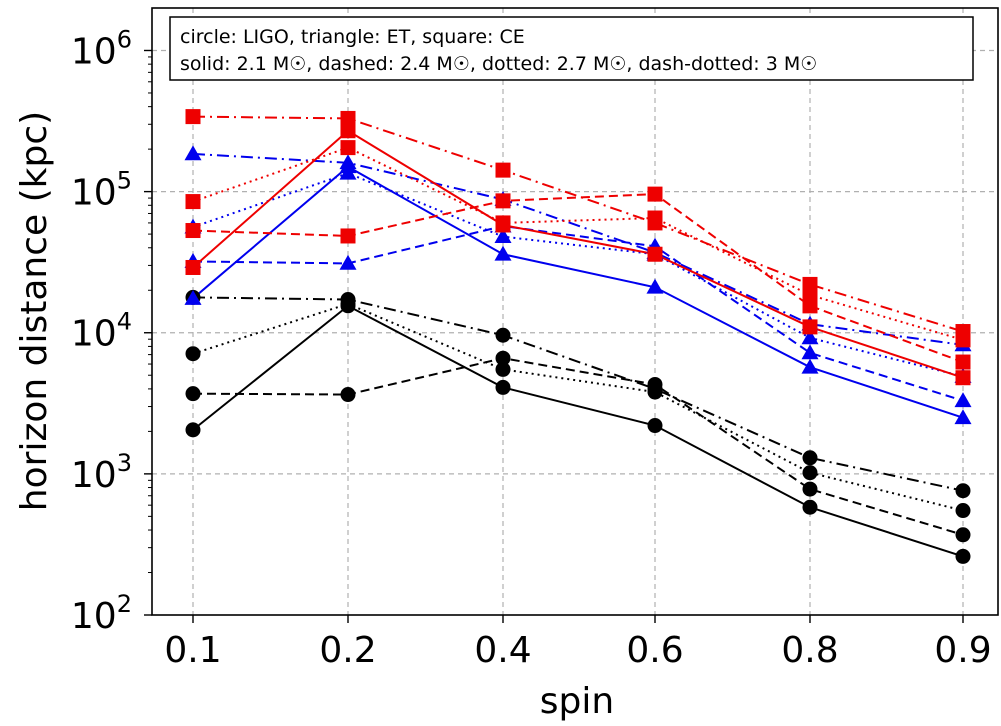 Image resolution: width=1001 pixels, height=726 pixels. I want to click on y-tick-label: 10⁴, so click(101, 331).